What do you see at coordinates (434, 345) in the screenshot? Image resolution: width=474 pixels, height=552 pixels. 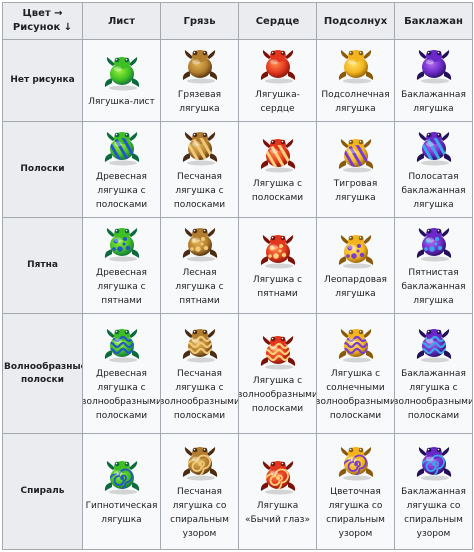 I see `frog-eggplant-waves-icon` at bounding box center [434, 345].